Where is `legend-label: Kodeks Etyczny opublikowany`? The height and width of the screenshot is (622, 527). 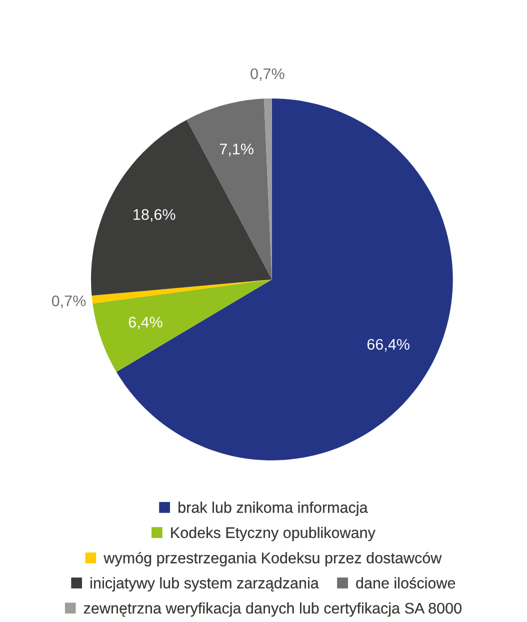 legend-label: Kodeks Etyczny opublikowany is located at coordinates (273, 534).